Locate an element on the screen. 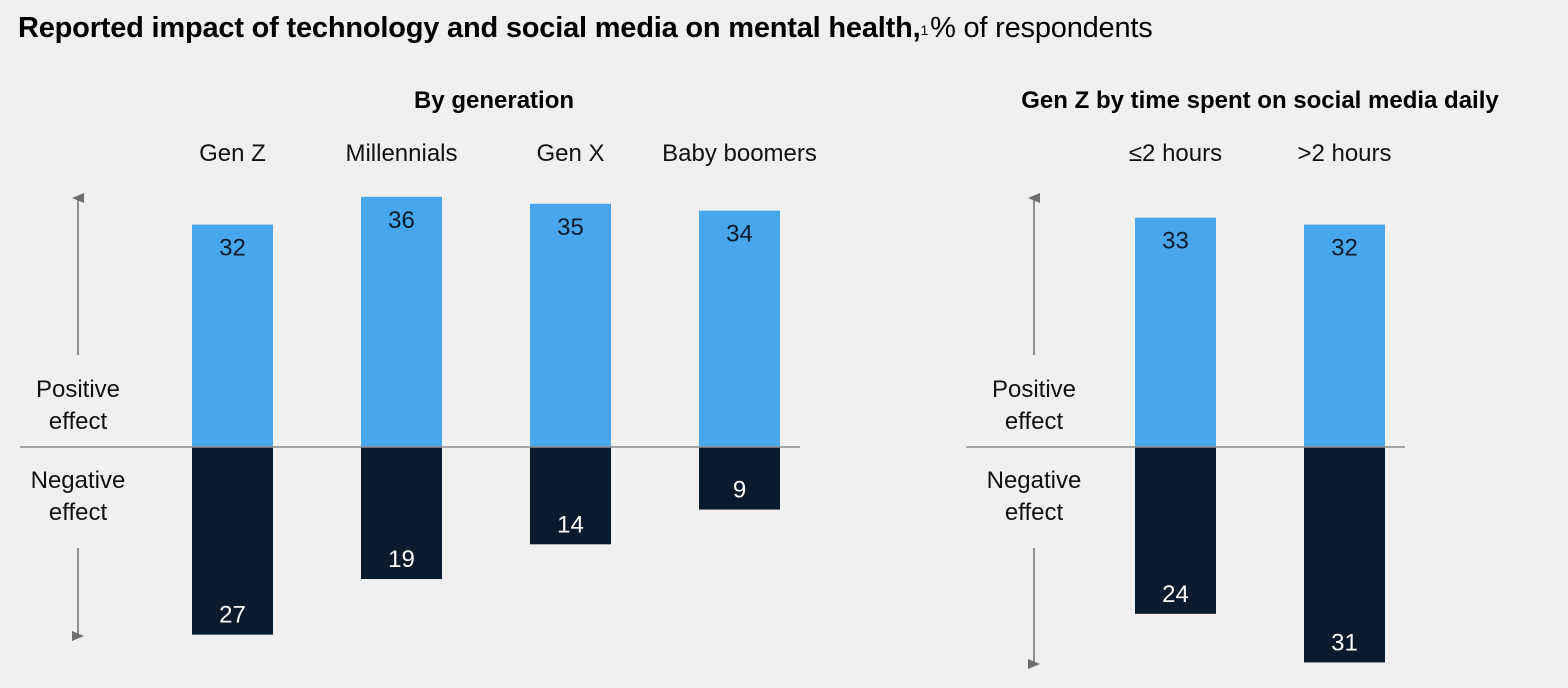 This screenshot has width=1568, height=688. category-label: Gen X is located at coordinates (570, 153).